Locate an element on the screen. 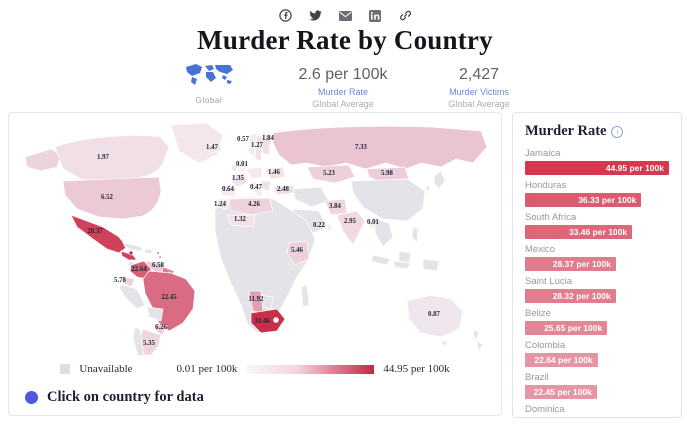  country-libya-region is located at coordinates (251, 206).